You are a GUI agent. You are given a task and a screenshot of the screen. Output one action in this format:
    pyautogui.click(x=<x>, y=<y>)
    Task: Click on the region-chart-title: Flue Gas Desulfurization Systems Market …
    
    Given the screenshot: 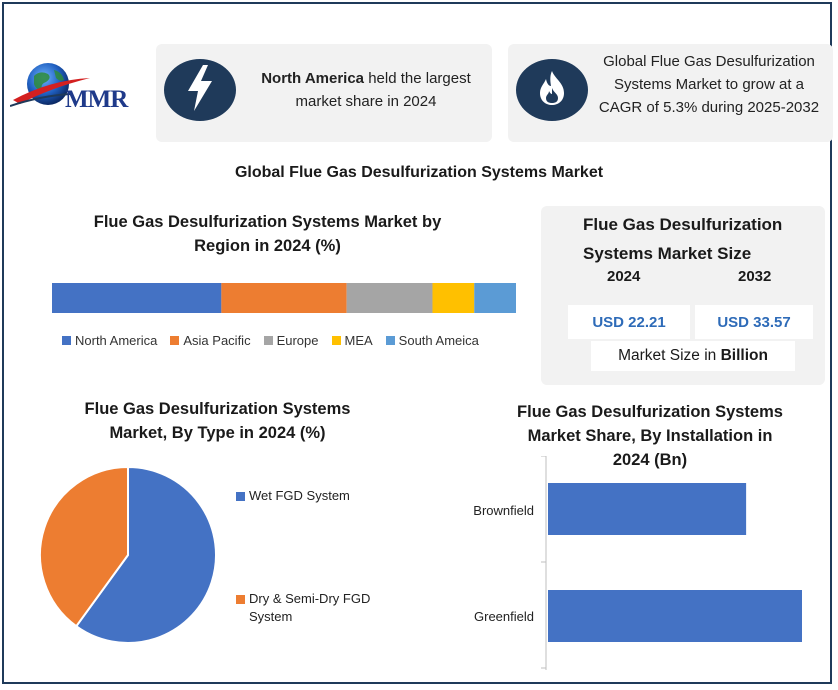 What is the action you would take?
    pyautogui.click(x=267, y=234)
    